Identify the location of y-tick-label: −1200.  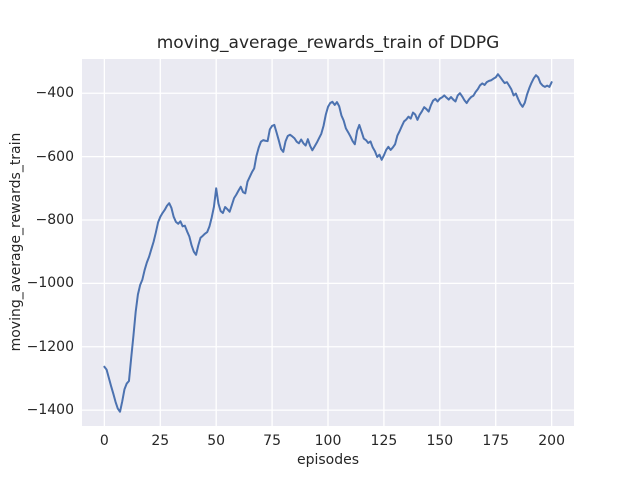
(50, 346).